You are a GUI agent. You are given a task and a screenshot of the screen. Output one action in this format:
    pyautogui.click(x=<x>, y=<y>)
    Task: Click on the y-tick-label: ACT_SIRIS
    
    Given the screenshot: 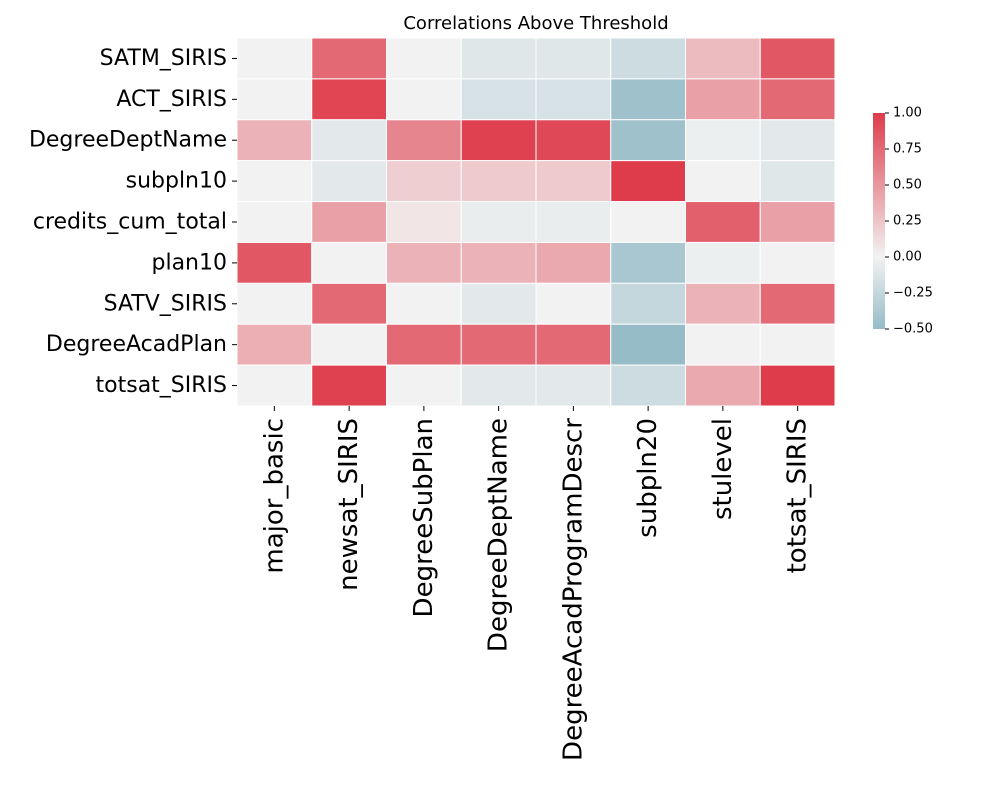 What is the action you would take?
    pyautogui.click(x=171, y=99)
    